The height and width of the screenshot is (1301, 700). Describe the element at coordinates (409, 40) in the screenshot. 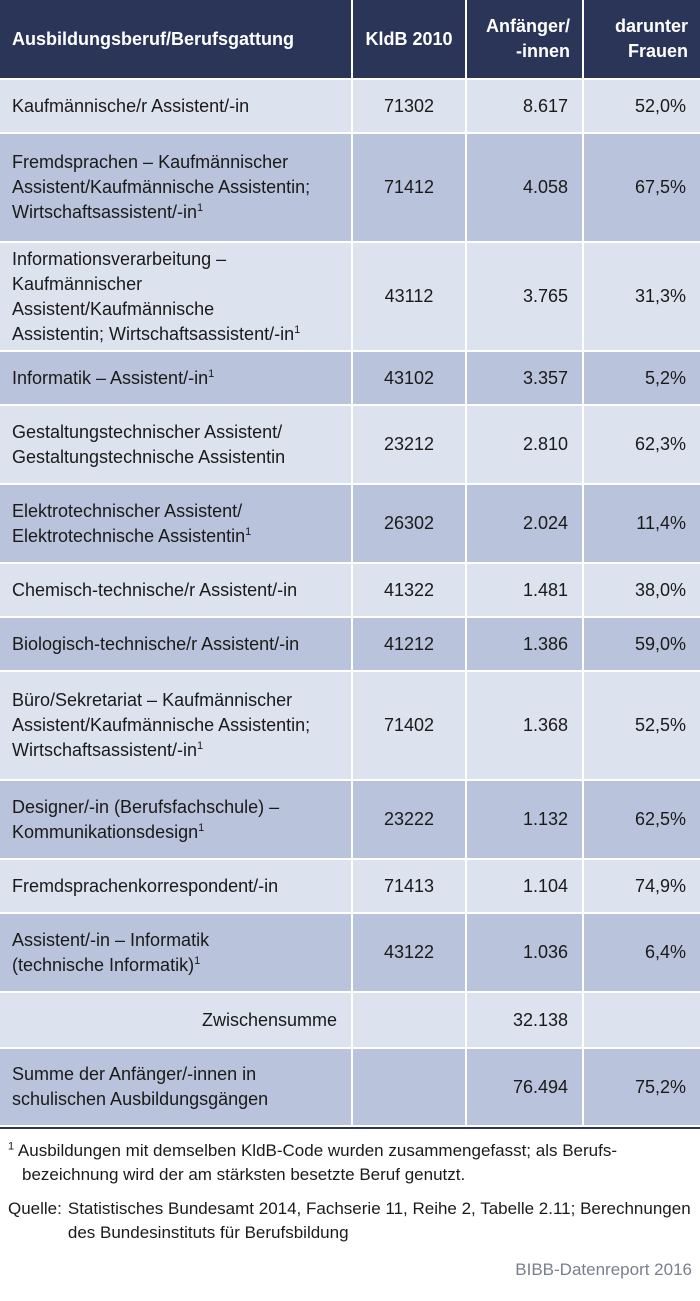

I see `header-kldb: KldB 2010` at that location.